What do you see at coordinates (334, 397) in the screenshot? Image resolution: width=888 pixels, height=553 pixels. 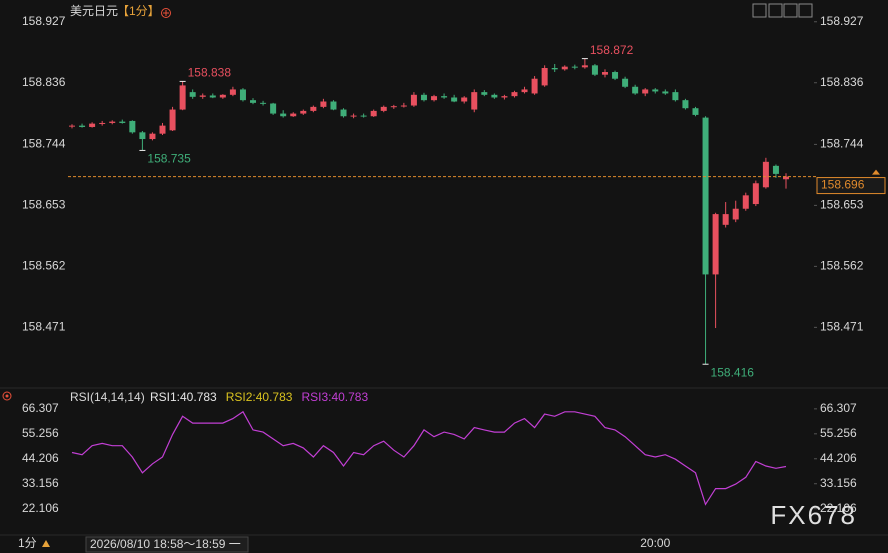 I see `legend-entry: RSI3:40.783` at bounding box center [334, 397].